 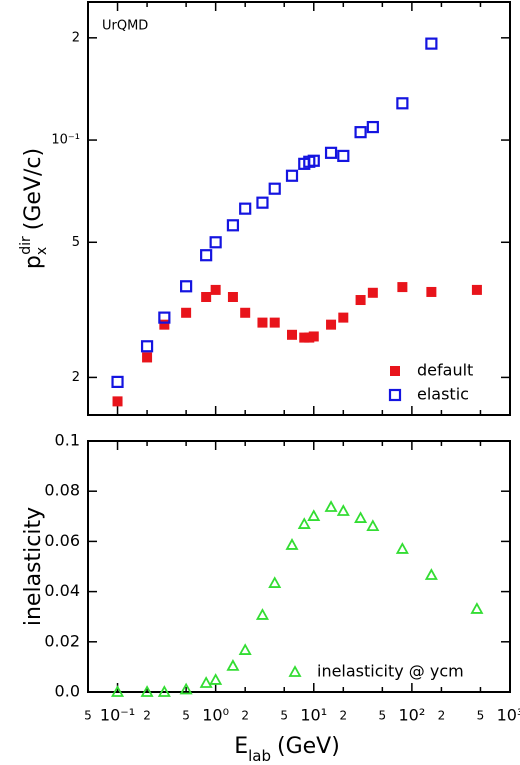 What do you see at coordinates (62, 490) in the screenshot?
I see `y-tick-label: 0.08` at bounding box center [62, 490].